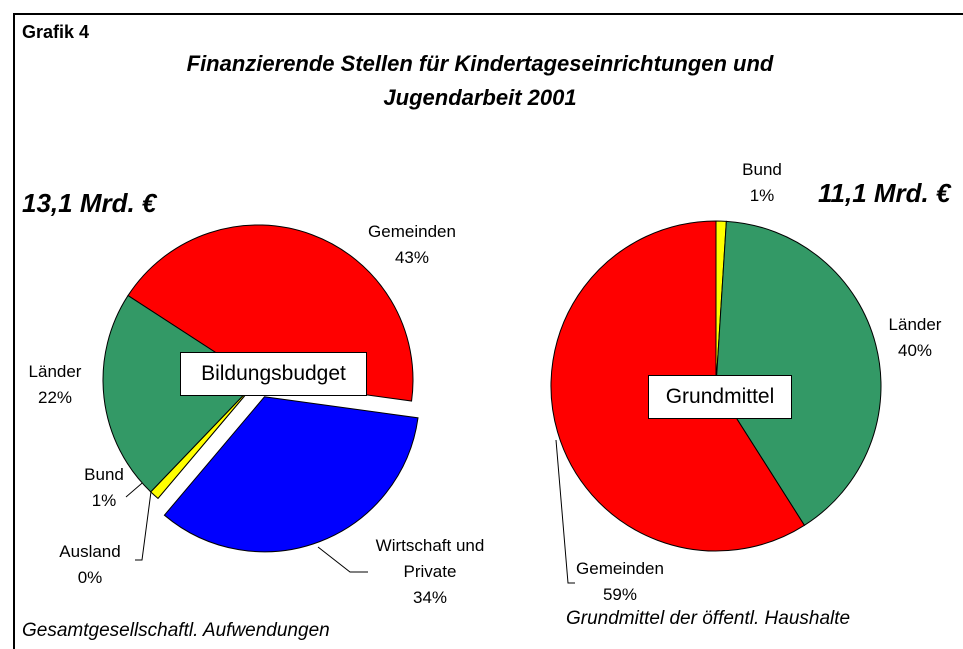 The image size is (963, 649). I want to click on caption: Grundmittel der öffentl. Haushalte, so click(708, 618).